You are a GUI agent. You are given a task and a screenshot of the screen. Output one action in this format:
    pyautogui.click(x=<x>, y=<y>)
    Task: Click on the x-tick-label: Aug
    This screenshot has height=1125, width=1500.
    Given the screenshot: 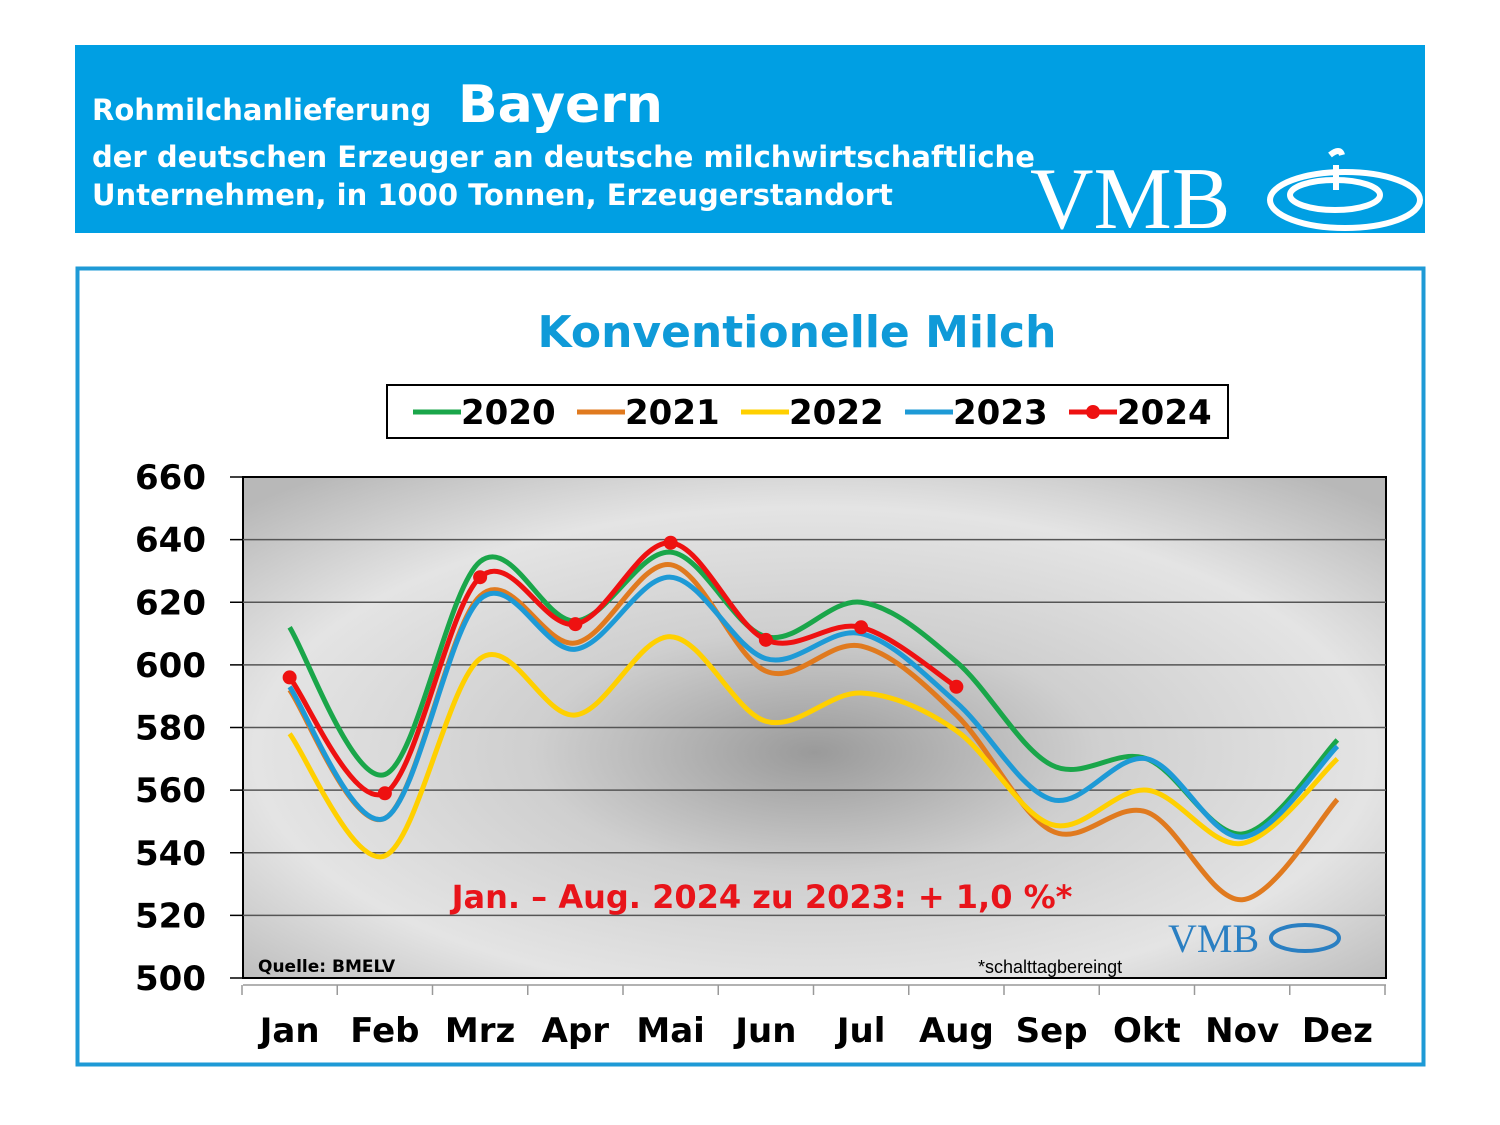 What is the action you would take?
    pyautogui.click(x=956, y=1031)
    